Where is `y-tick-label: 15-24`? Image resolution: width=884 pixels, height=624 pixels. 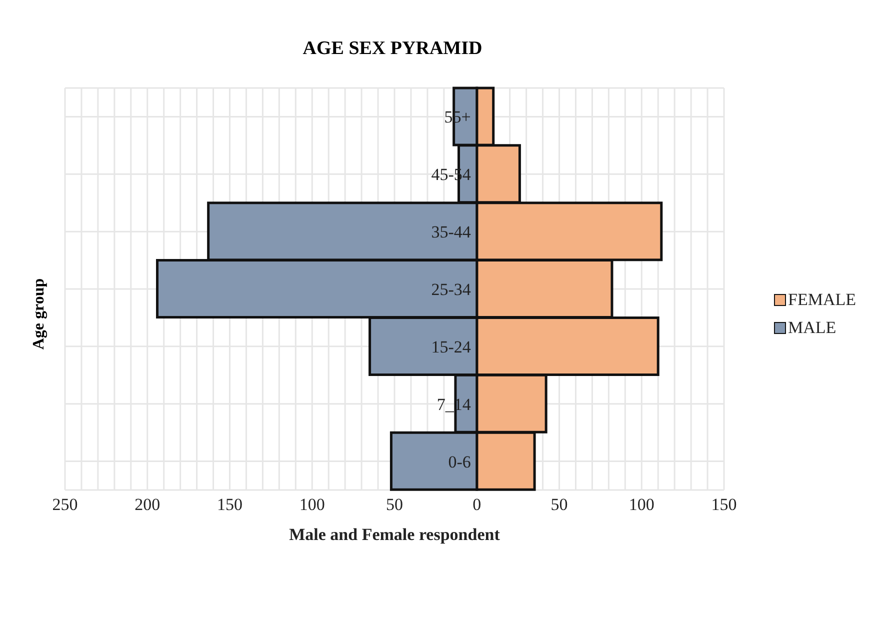 y-tick-label: 15-24 is located at coordinates (451, 346).